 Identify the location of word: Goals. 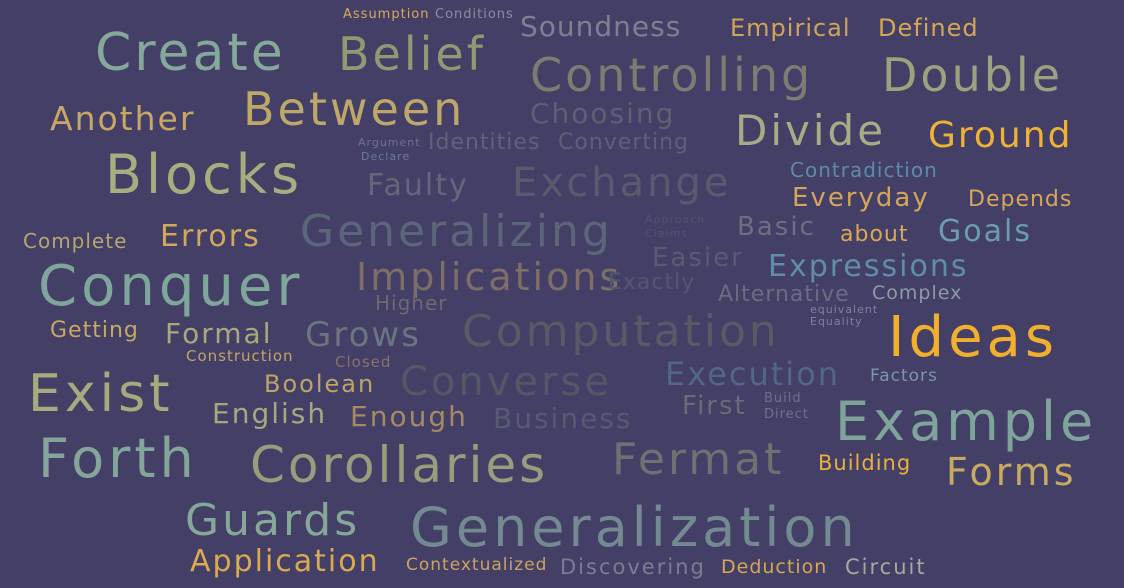
(985, 231).